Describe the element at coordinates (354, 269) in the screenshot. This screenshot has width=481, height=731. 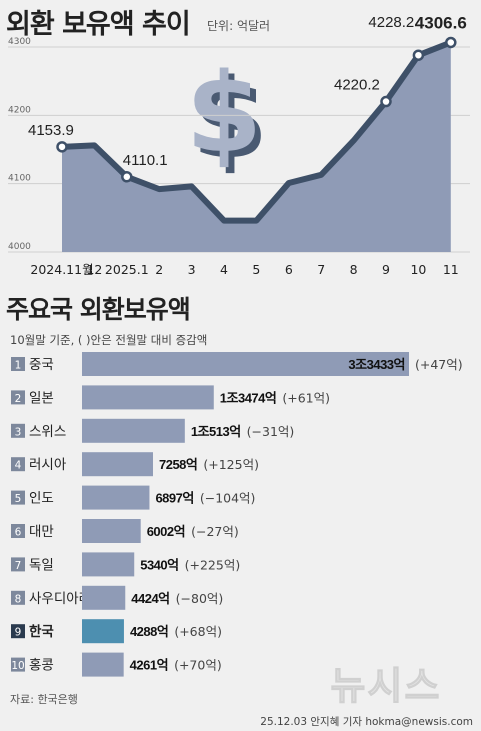
I see `x-tick-label: 8` at that location.